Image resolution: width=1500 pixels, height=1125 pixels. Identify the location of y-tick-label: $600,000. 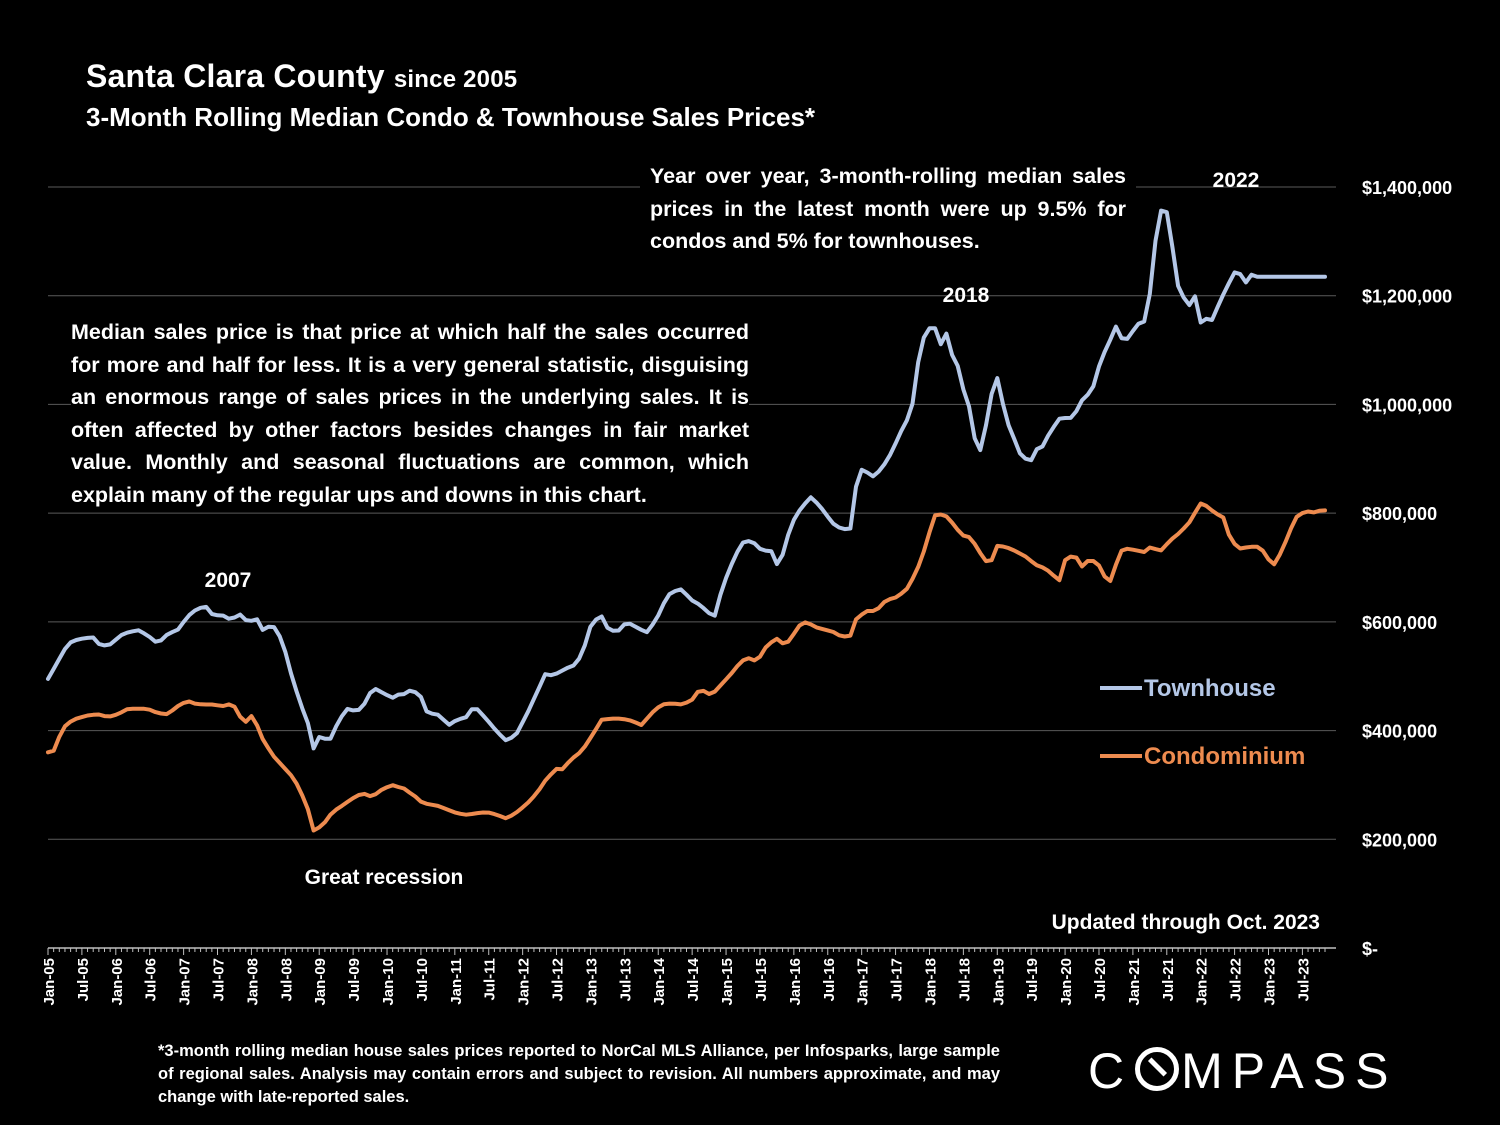
(1399, 623).